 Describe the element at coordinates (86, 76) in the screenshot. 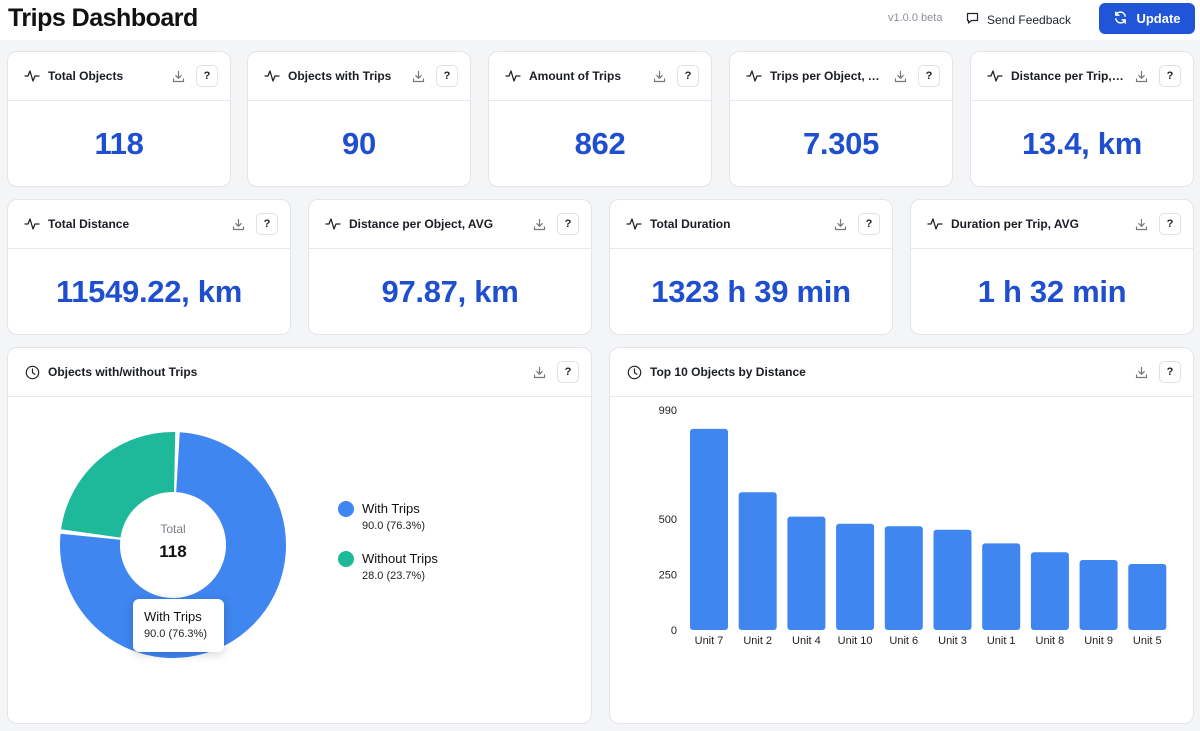

I see `card-title: Total Objects` at that location.